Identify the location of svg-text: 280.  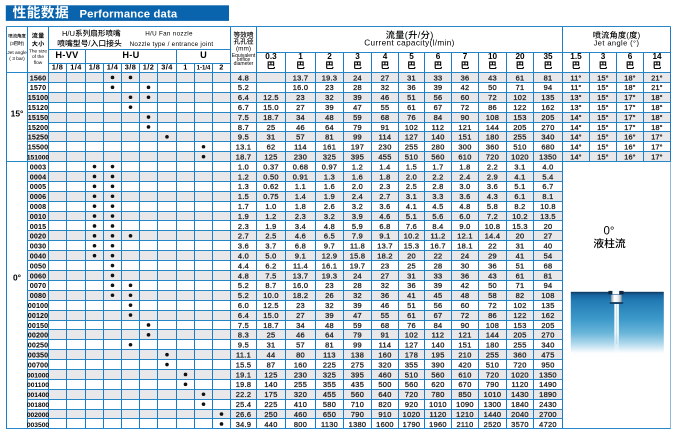
(437, 147).